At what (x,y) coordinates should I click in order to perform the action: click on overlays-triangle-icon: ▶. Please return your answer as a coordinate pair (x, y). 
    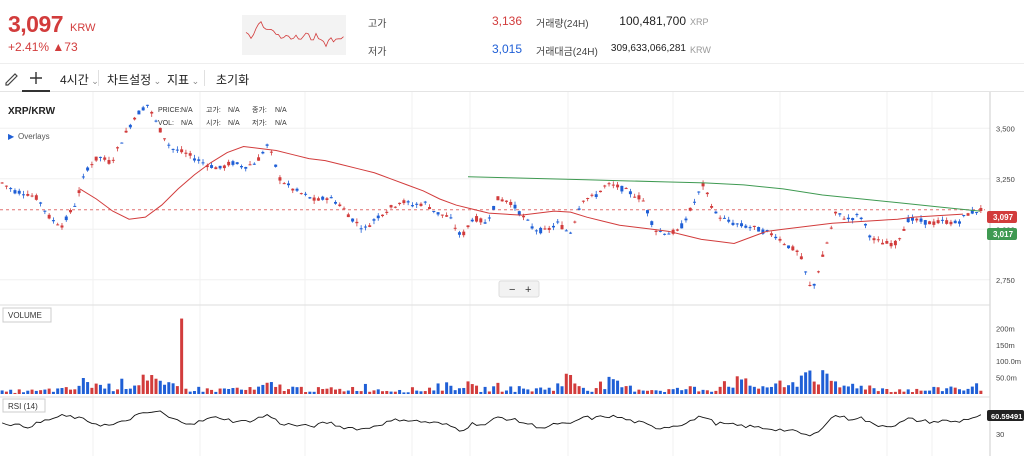
    Looking at the image, I should click on (11, 136).